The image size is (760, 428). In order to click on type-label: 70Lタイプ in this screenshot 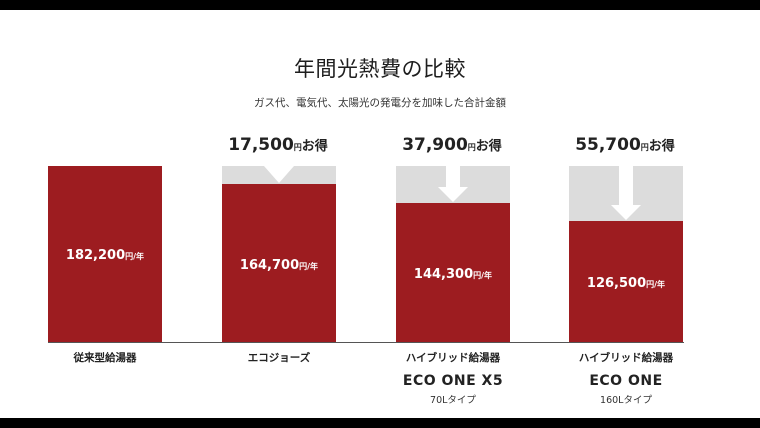, I will do `click(453, 400)`.